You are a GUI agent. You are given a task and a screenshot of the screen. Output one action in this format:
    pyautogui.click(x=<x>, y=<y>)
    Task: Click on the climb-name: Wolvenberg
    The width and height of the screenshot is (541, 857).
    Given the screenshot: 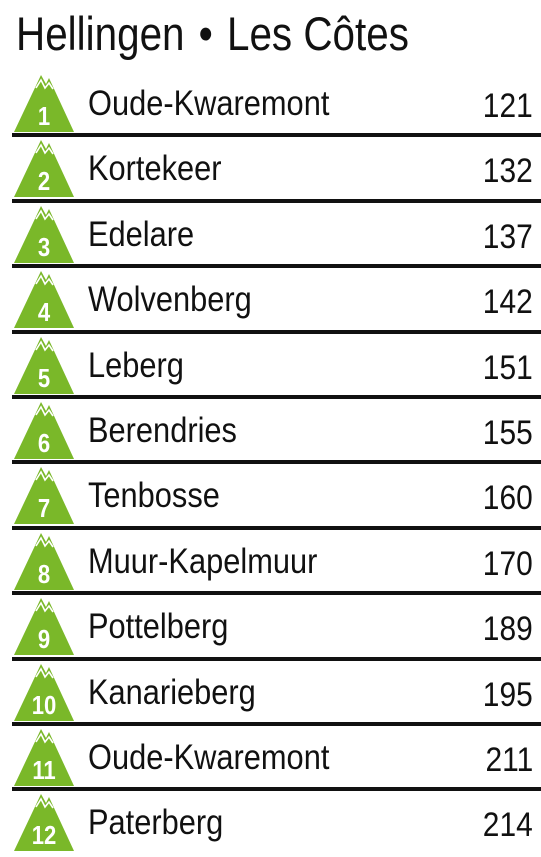 What is the action you would take?
    pyautogui.click(x=170, y=300)
    